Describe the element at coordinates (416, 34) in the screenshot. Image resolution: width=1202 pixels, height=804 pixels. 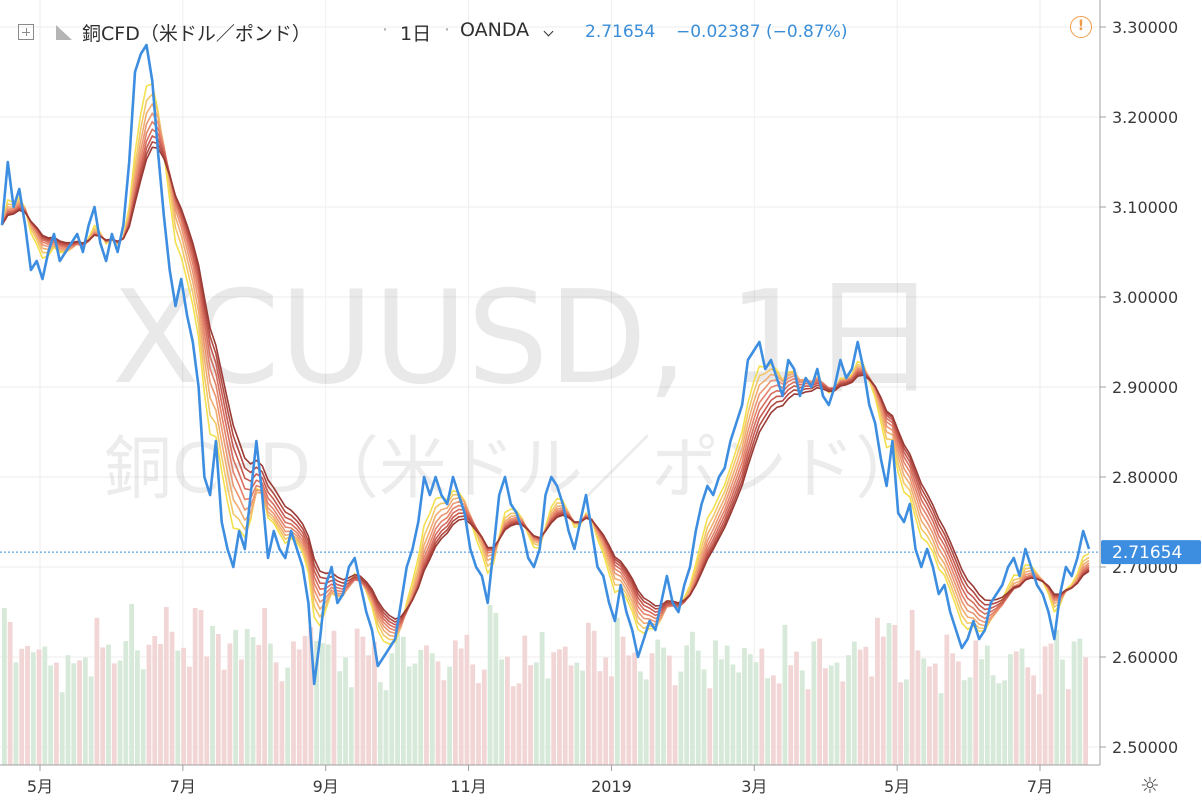
I see `interval-label: 1日` at that location.